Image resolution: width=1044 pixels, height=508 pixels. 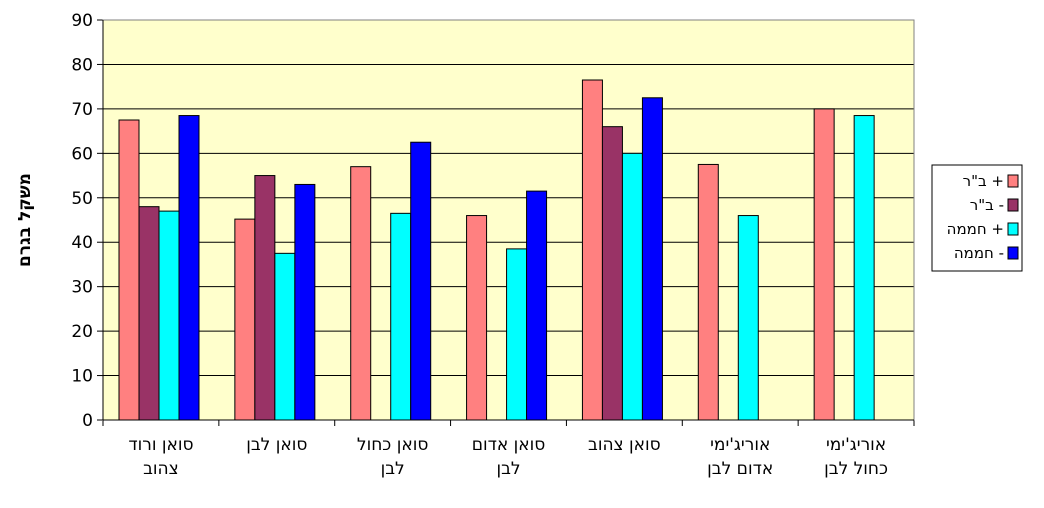 What do you see at coordinates (82, 65) in the screenshot?
I see `y-tick-label: 80` at bounding box center [82, 65].